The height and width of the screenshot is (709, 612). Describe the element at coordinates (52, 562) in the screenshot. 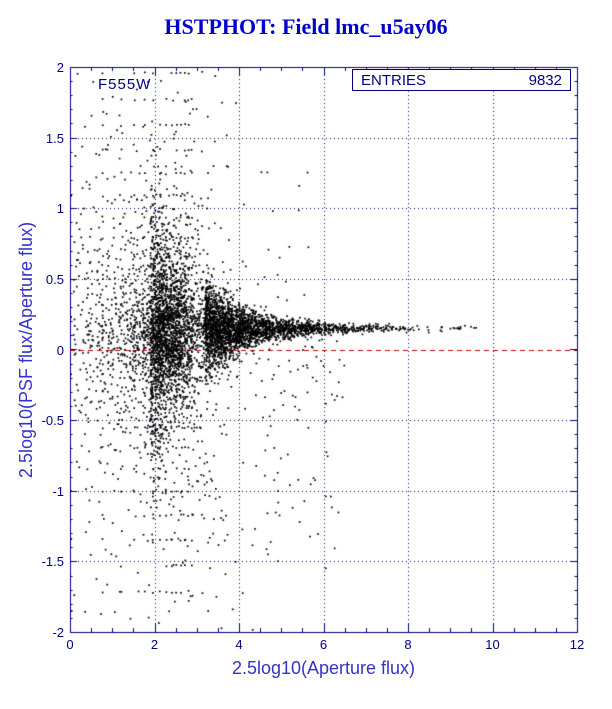

I see `y-tick-label: -1.5` at that location.